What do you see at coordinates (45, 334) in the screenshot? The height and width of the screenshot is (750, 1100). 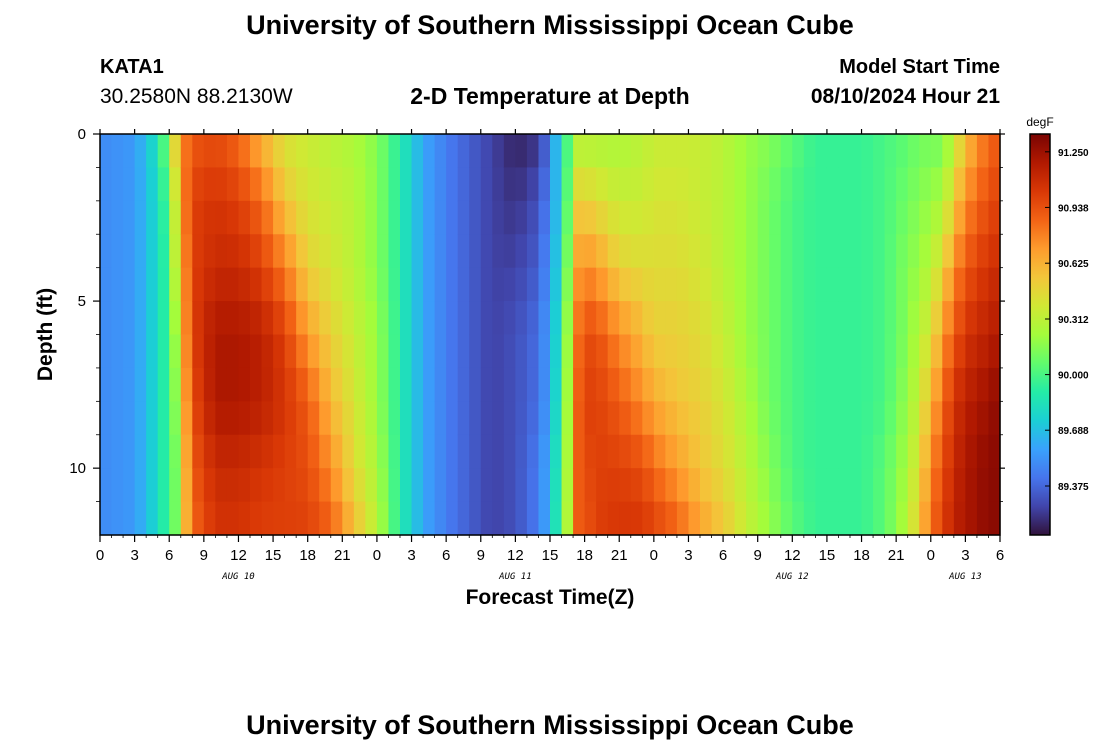 I see `y-axis-title: Depth (ft)` at bounding box center [45, 334].